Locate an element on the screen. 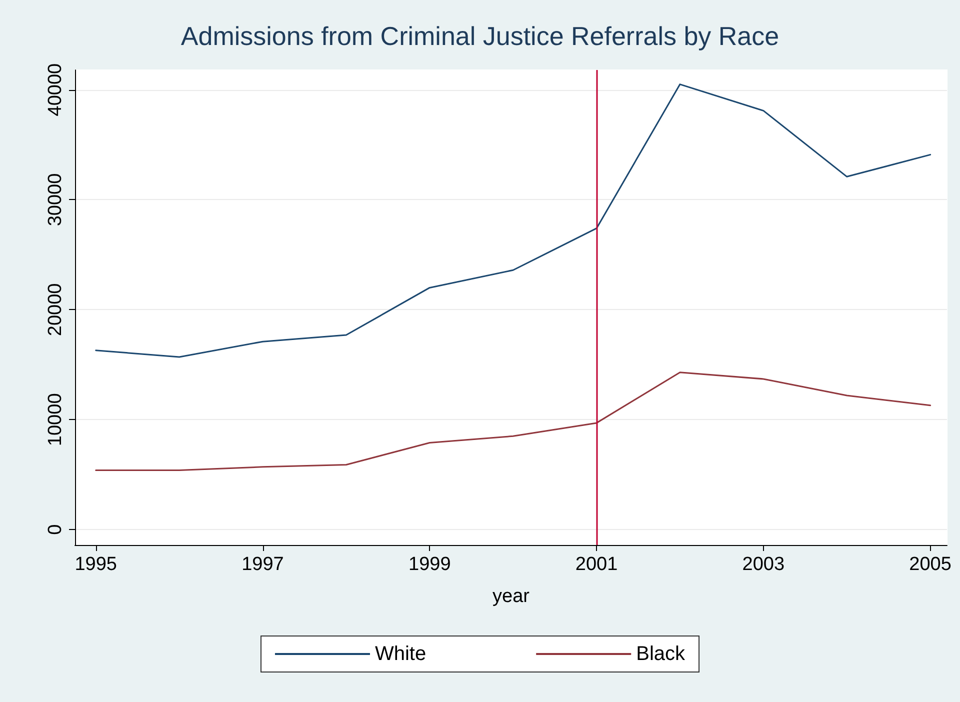  x-tick-label: 2005 is located at coordinates (930, 564).